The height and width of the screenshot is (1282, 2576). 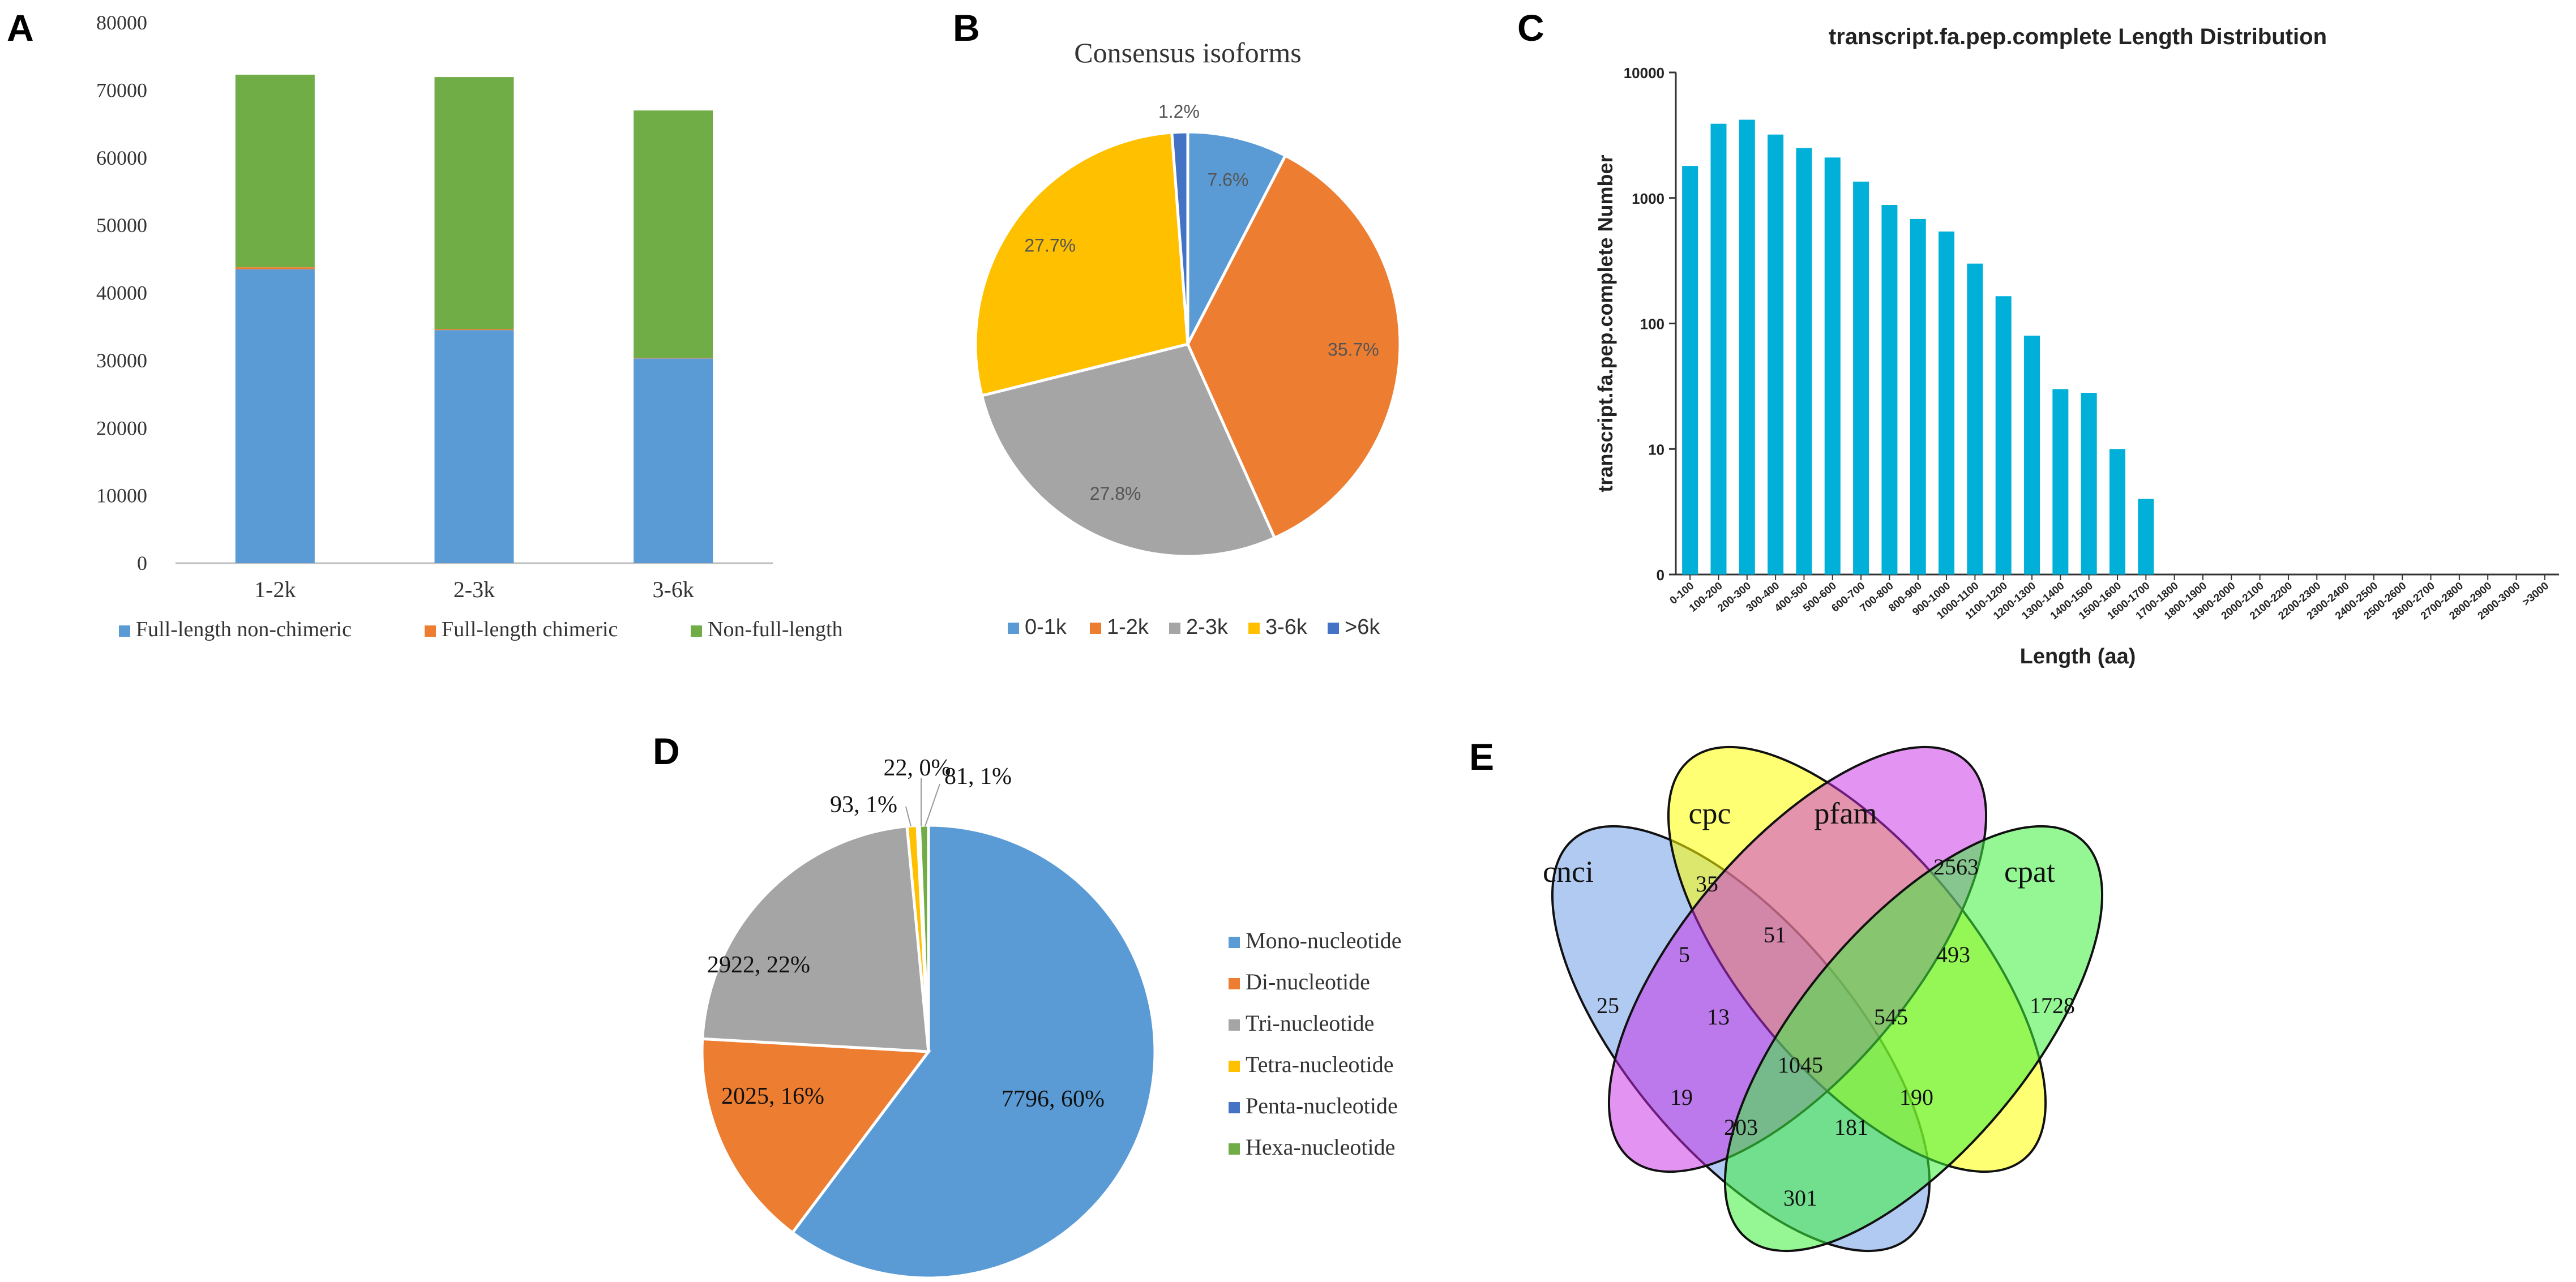 What do you see at coordinates (1207, 627) in the screenshot?
I see `pie-b-legend-label-2: 2-3k` at bounding box center [1207, 627].